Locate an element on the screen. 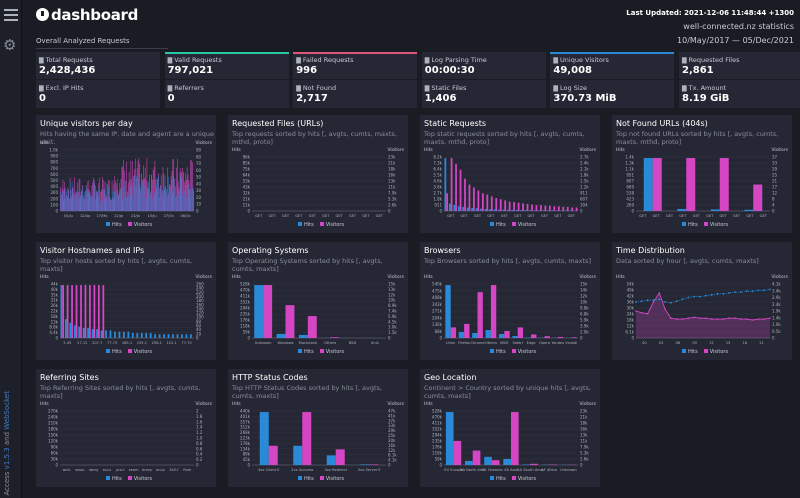  y2-tick-label: 80 is located at coordinates (199, 321).